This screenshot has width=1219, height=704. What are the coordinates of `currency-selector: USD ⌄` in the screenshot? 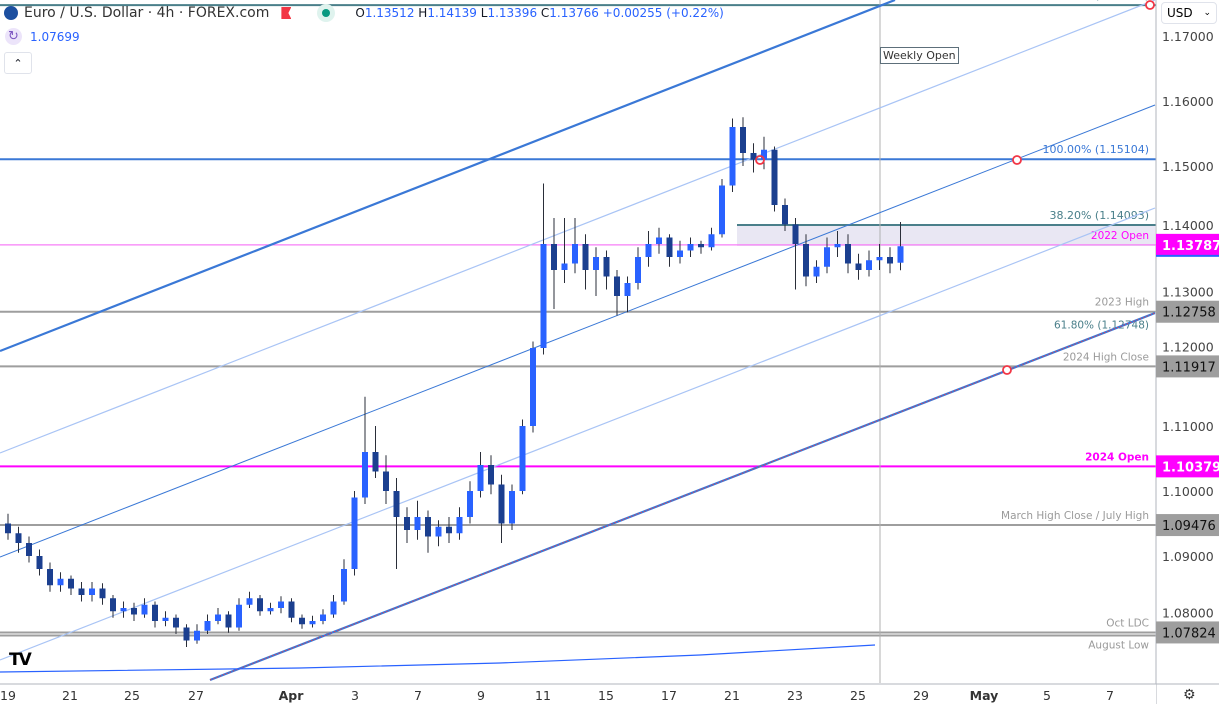 It's located at (1189, 13).